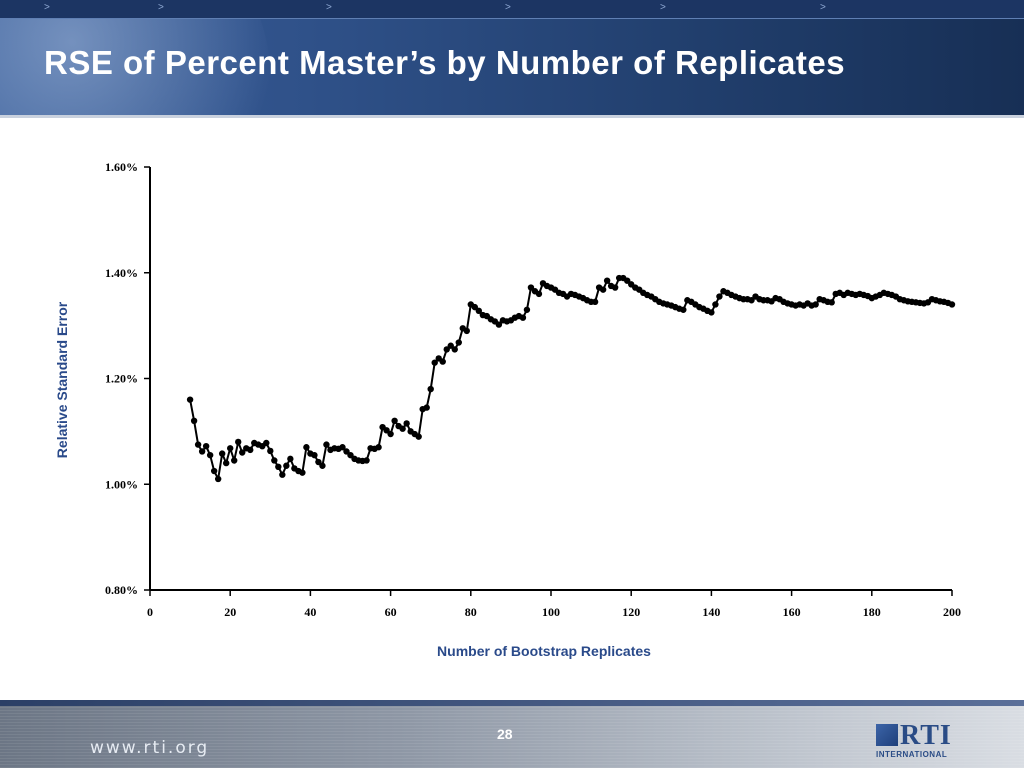  Describe the element at coordinates (121, 273) in the screenshot. I see `y-tick-label: 1.40%` at that location.